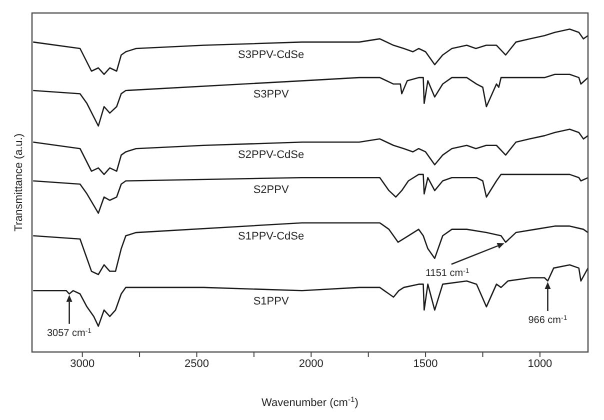 Image resolution: width=604 pixels, height=420 pixels. Describe the element at coordinates (540, 364) in the screenshot. I see `x-tick-label: 1000` at that location.